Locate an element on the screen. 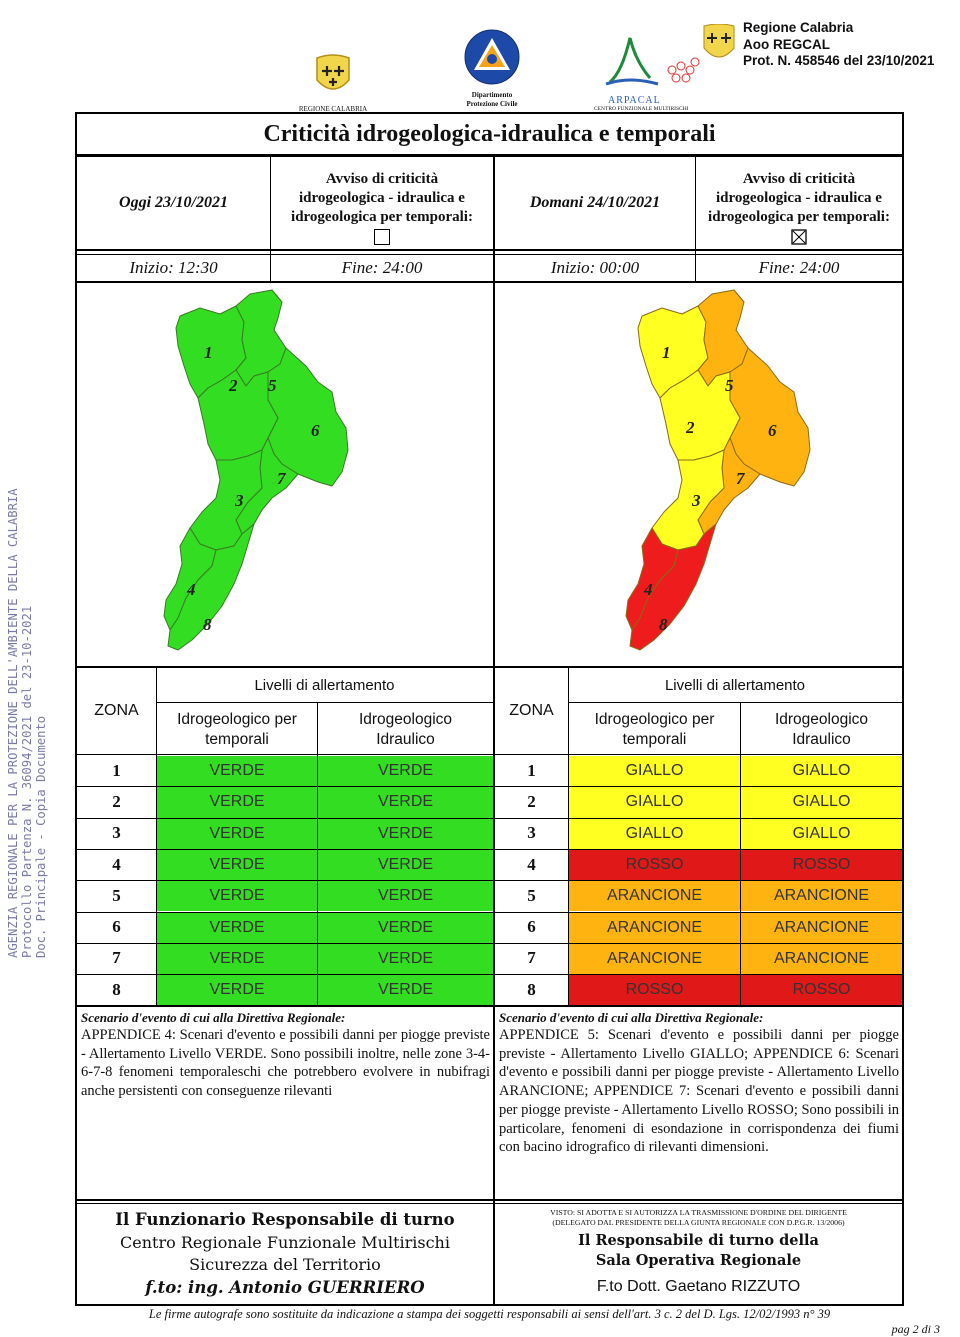  center-divider is located at coordinates (494, 730).